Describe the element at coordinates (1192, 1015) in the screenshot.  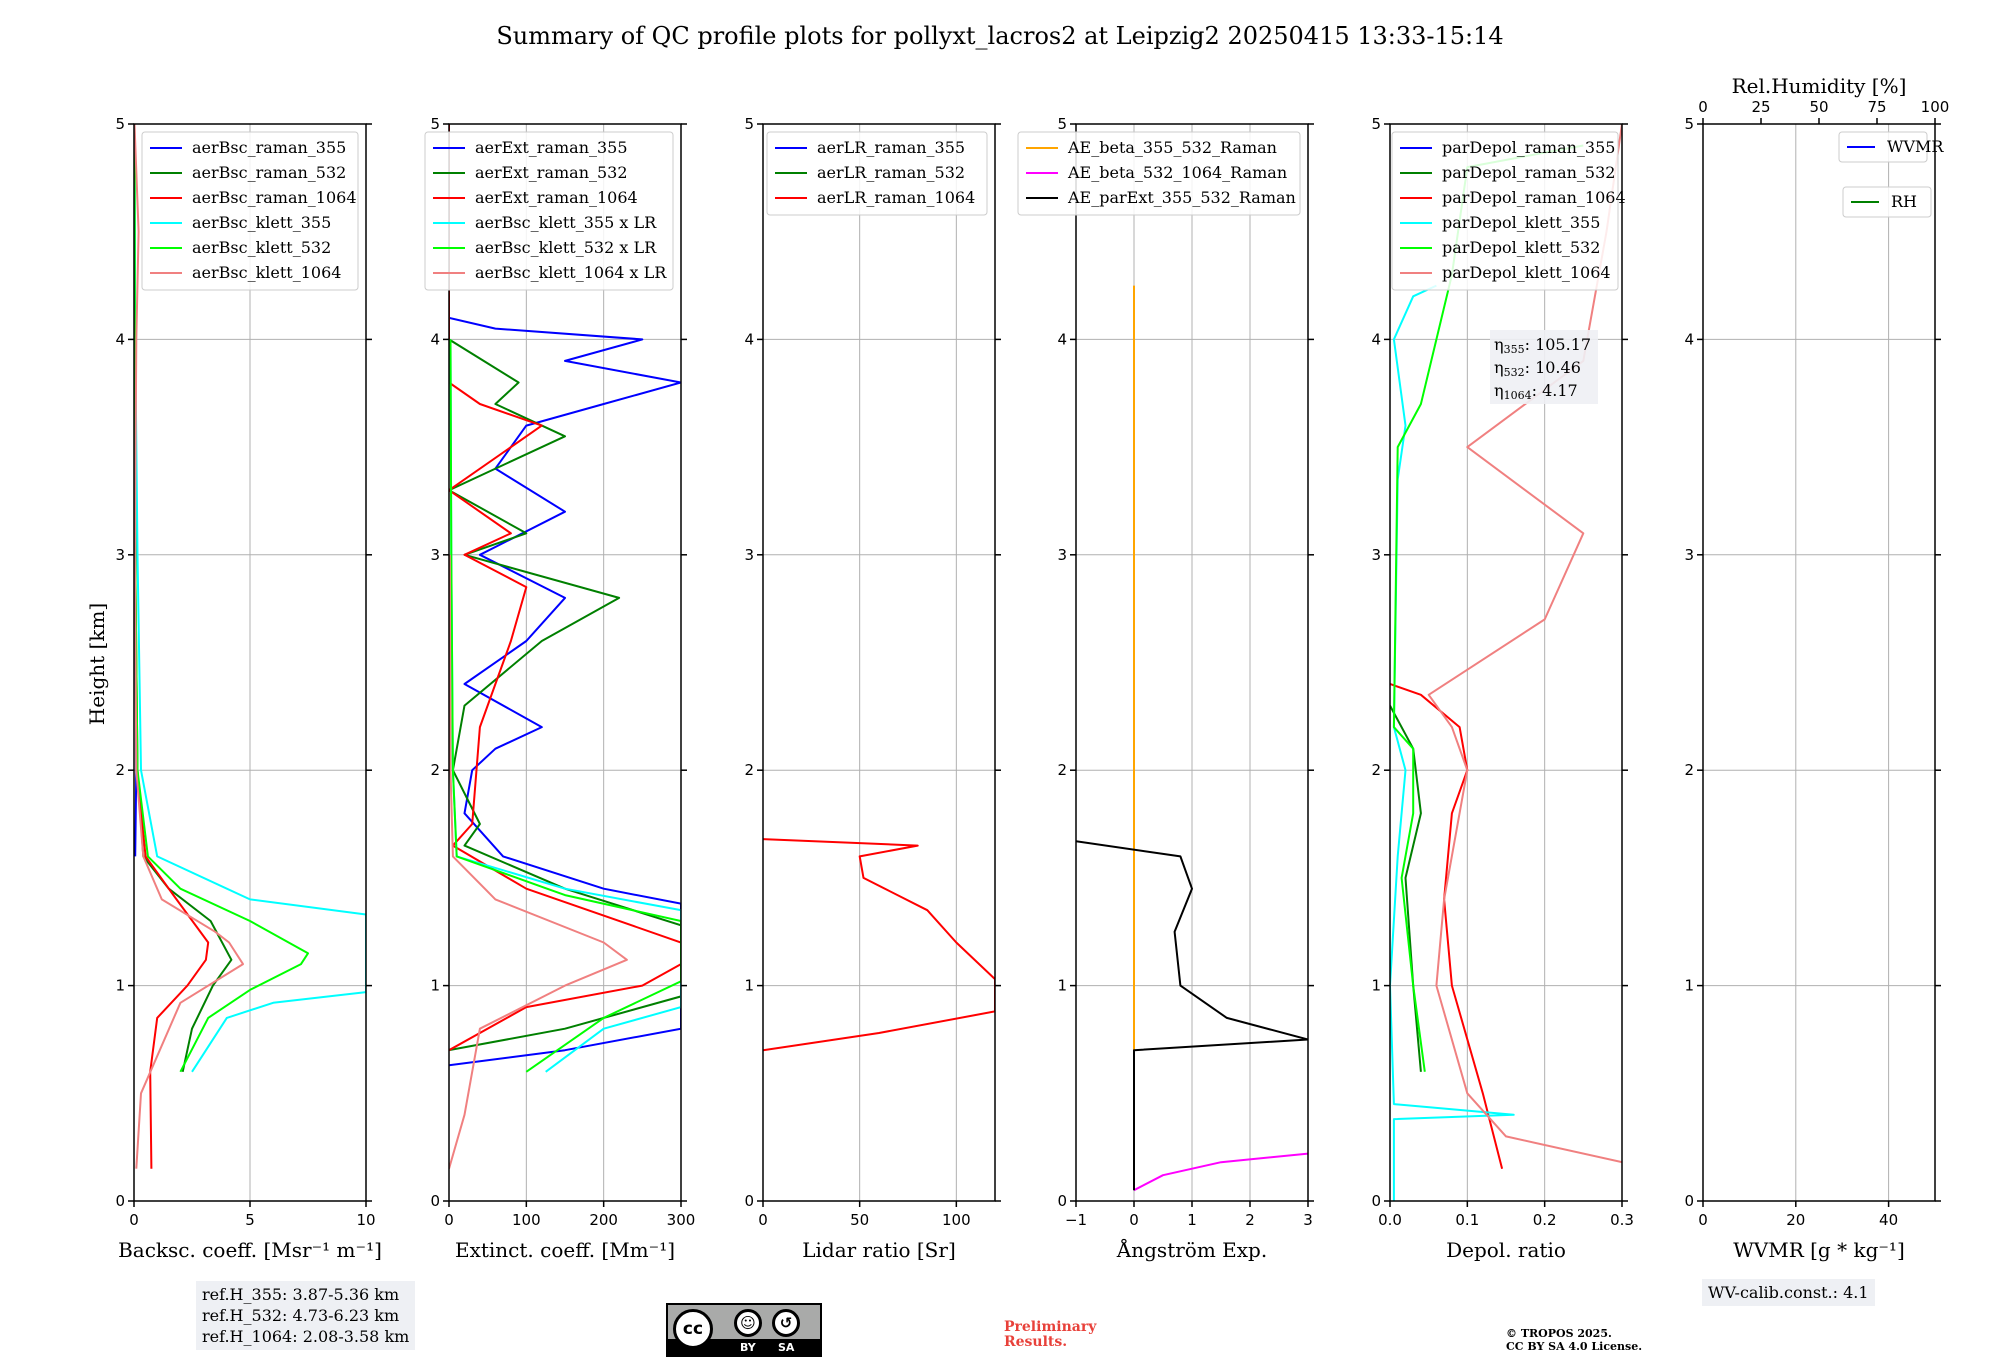
I see `series-line-AE_parExt_355_532_Raman` at that location.